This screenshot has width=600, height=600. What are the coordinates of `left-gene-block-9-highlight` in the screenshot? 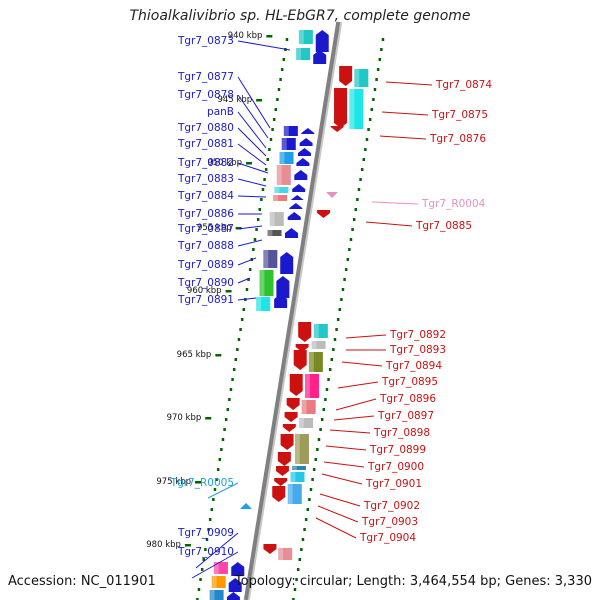 It's located at (270, 233).